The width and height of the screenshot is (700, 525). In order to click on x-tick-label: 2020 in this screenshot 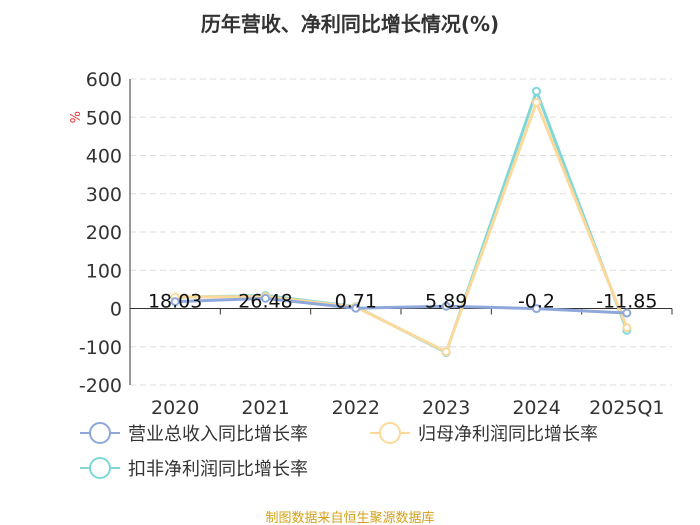, I will do `click(175, 408)`.